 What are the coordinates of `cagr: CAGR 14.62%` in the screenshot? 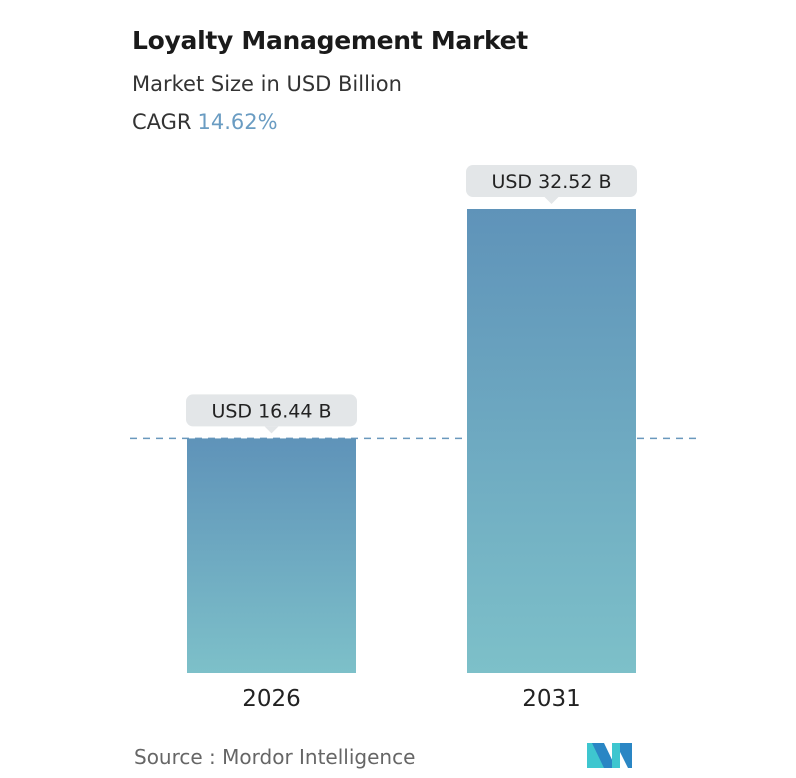 It's located at (205, 122).